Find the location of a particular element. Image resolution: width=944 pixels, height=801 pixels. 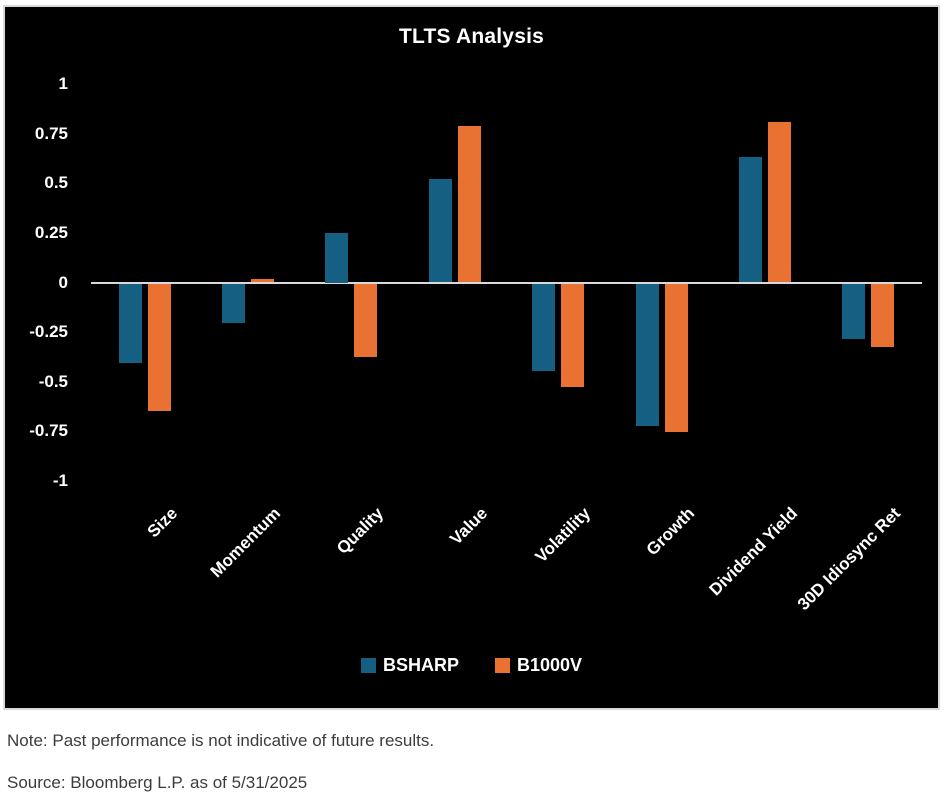

bar-bsharp-dividend-yield is located at coordinates (750, 220).